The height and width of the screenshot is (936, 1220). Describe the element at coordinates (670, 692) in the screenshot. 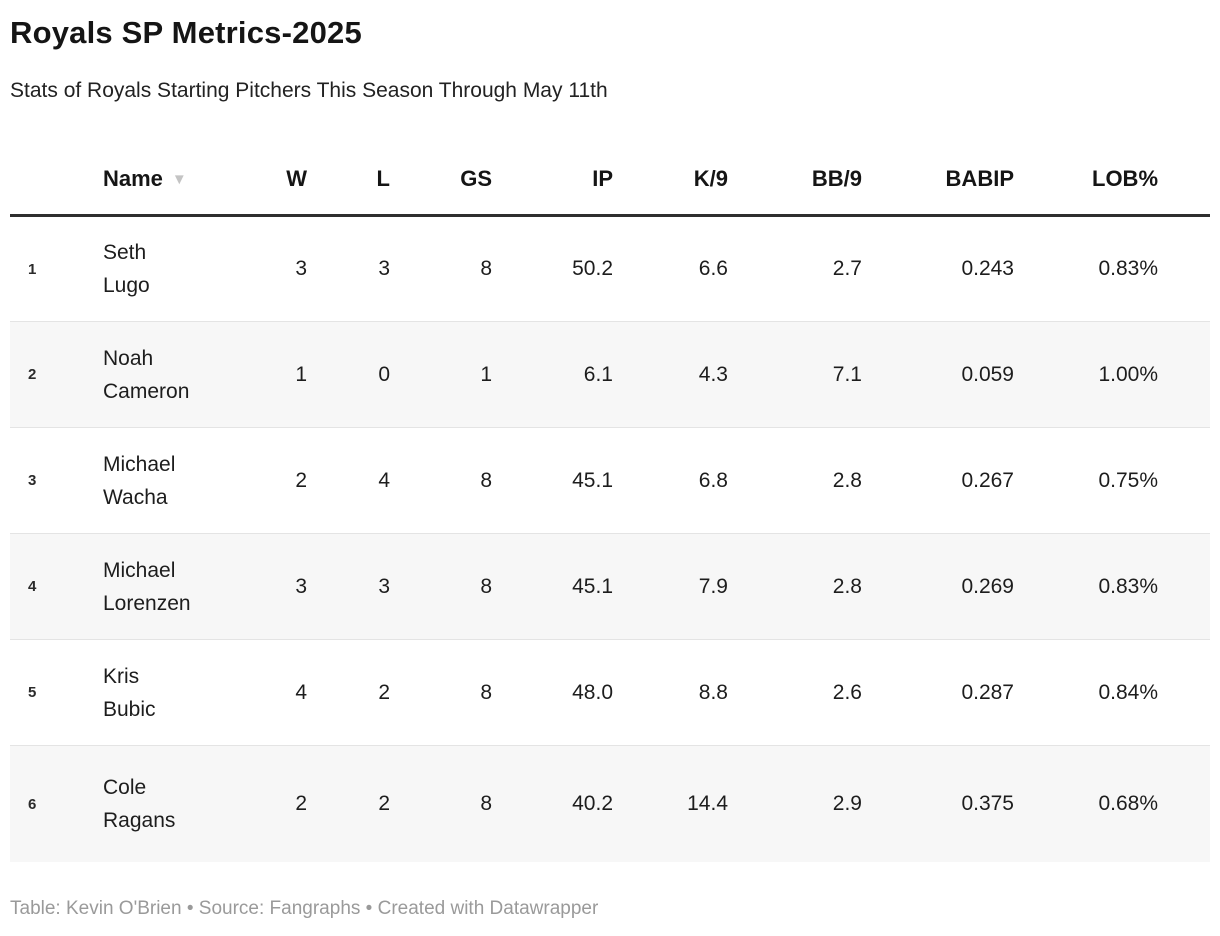

I see `stat-k9: 8.8` at that location.